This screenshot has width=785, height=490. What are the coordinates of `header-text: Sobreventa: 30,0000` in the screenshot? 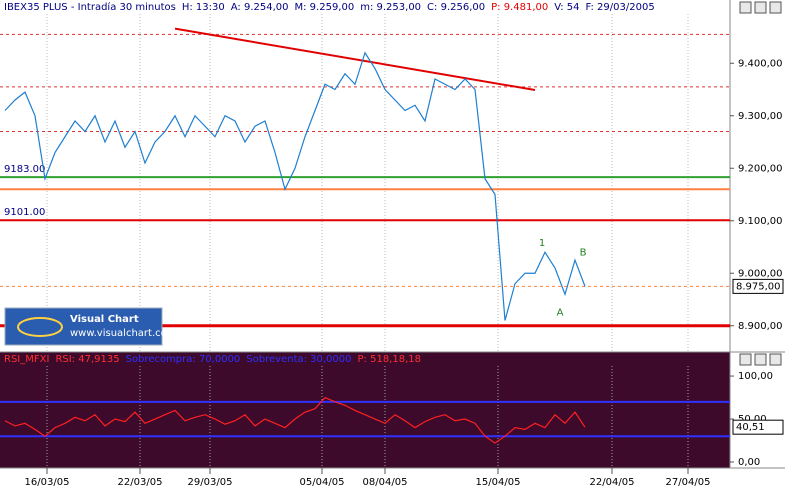 It's located at (298, 359).